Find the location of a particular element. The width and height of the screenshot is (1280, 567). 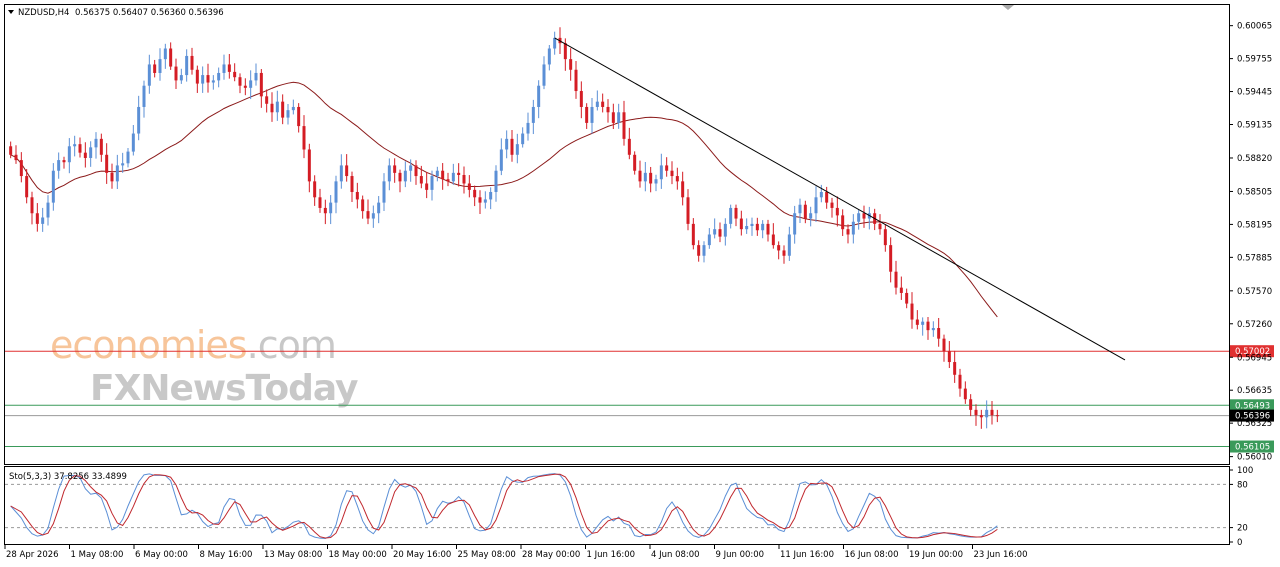

stoch-signal-line is located at coordinates (504, 506).